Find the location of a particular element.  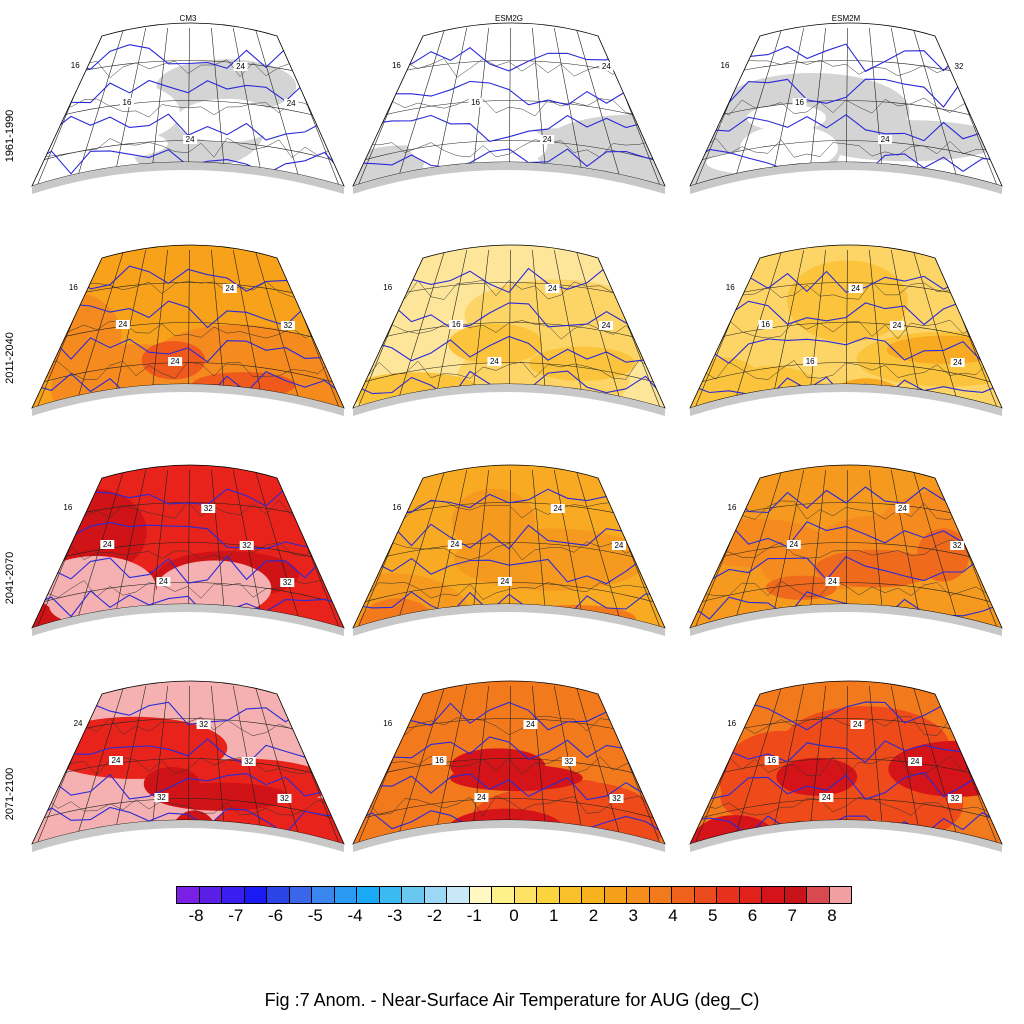

colorbar-tick-label: -1 is located at coordinates (474, 915).